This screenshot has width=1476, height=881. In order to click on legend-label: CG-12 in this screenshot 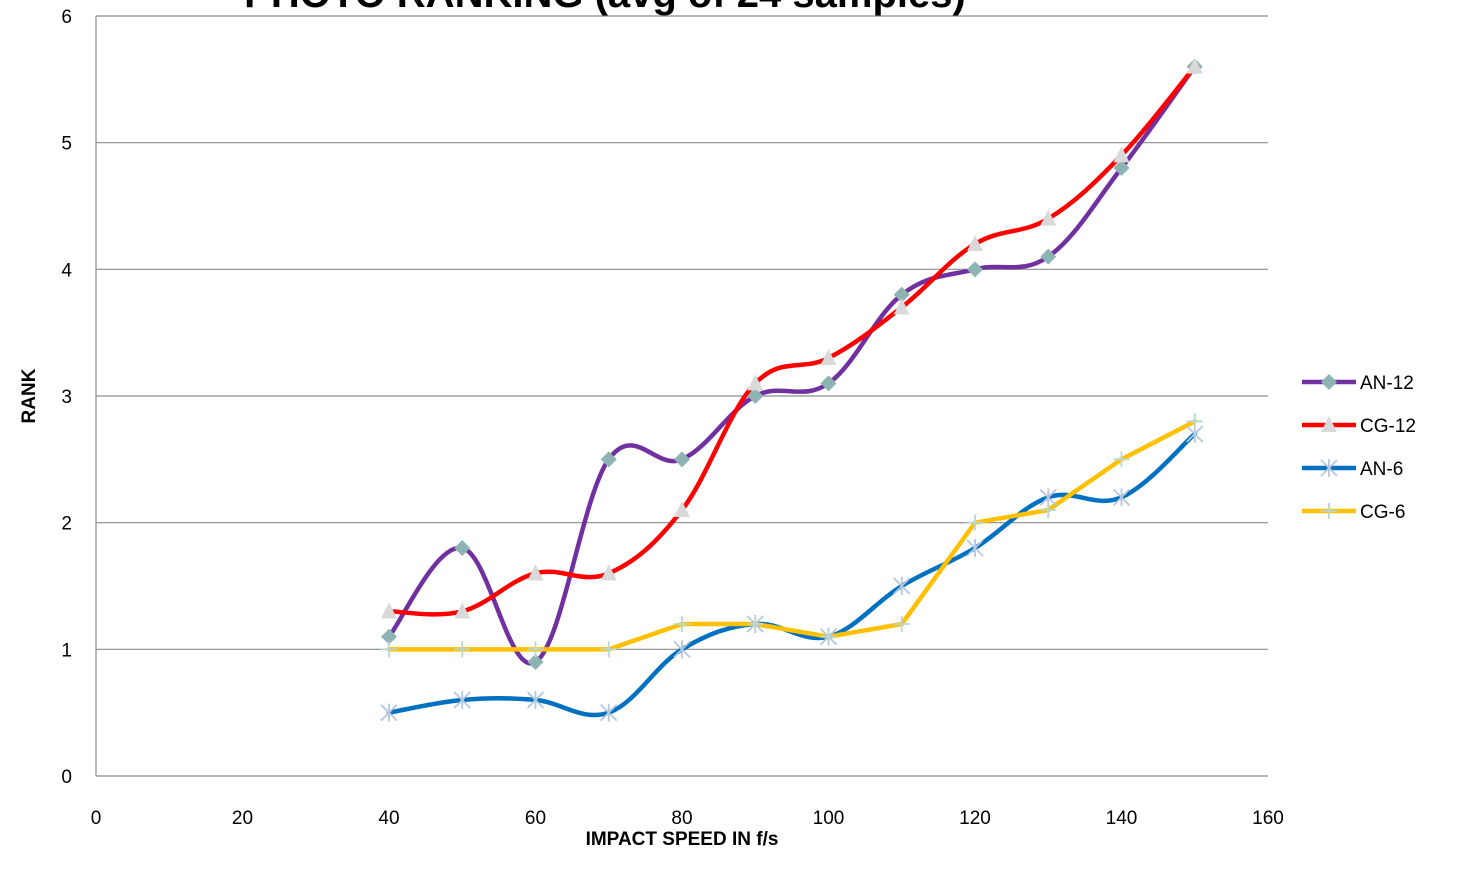, I will do `click(1388, 426)`.